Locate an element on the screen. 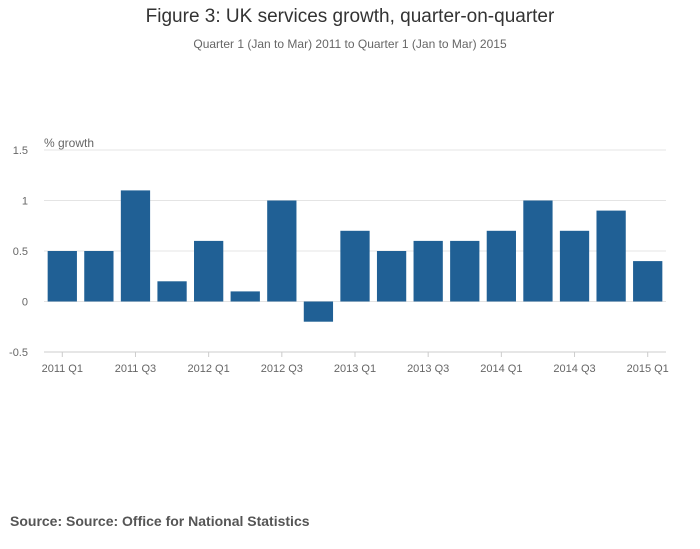 The width and height of the screenshot is (700, 549). bar-2011-q4 is located at coordinates (172, 291).